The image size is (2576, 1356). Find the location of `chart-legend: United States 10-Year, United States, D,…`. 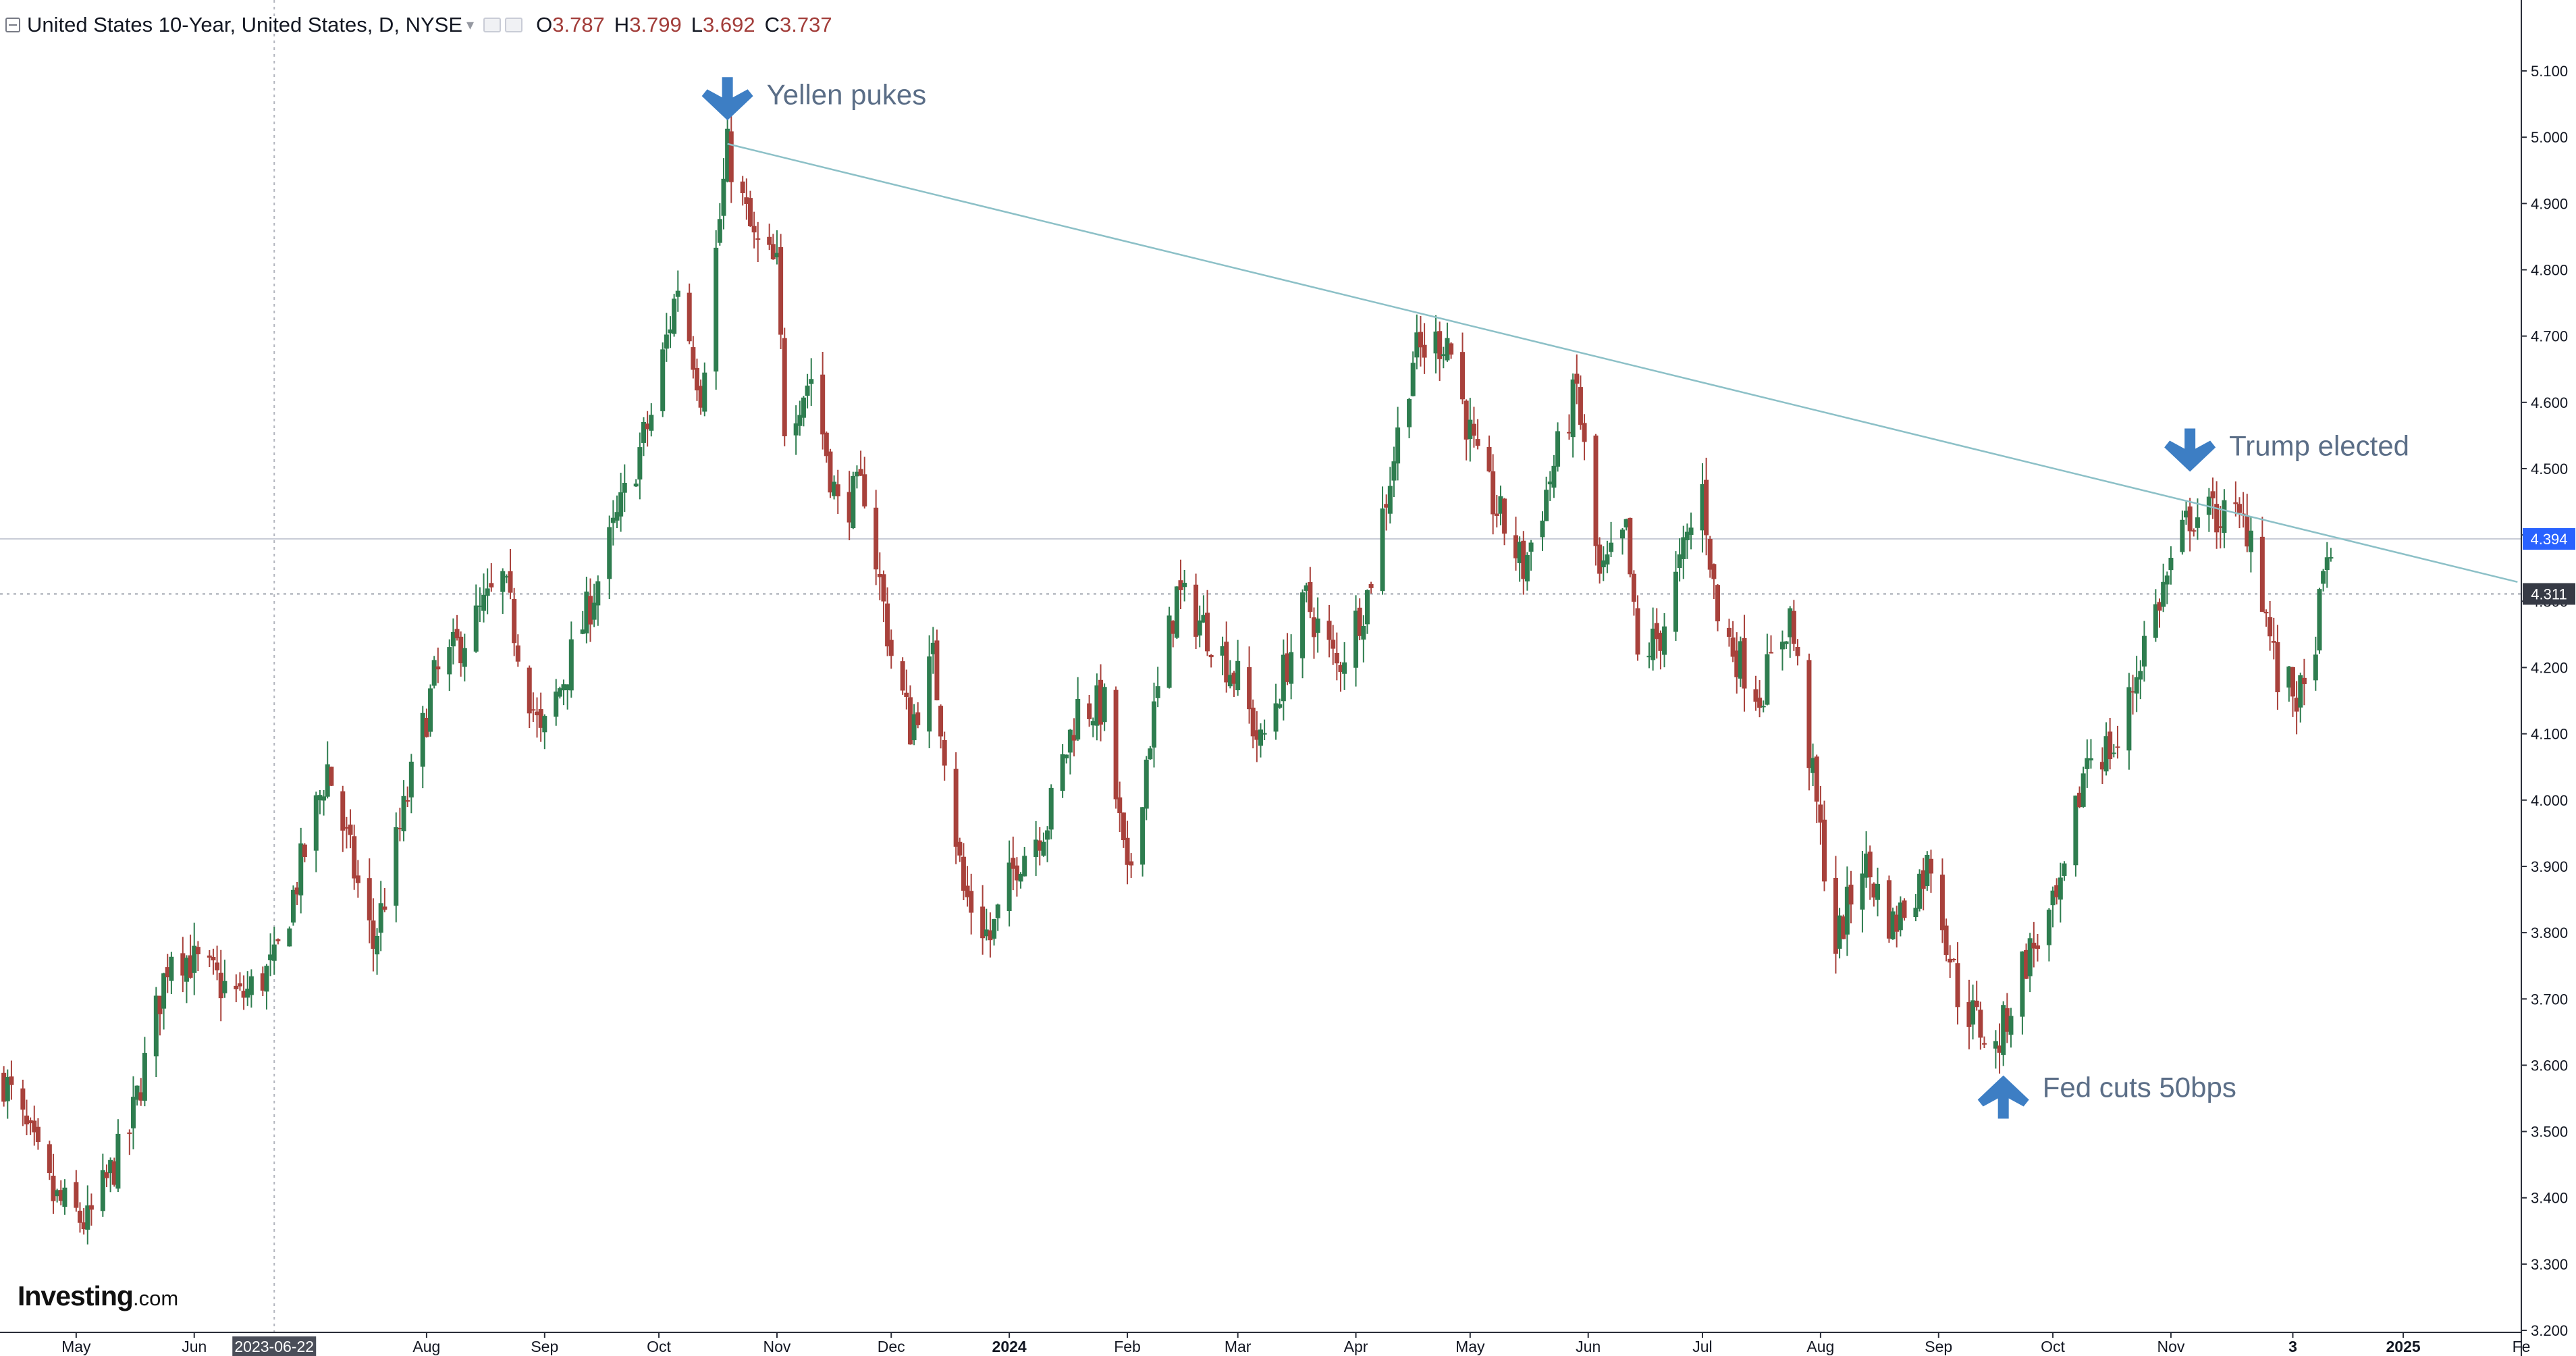

chart-legend: United States 10-Year, United States, D,… is located at coordinates (416, 25).